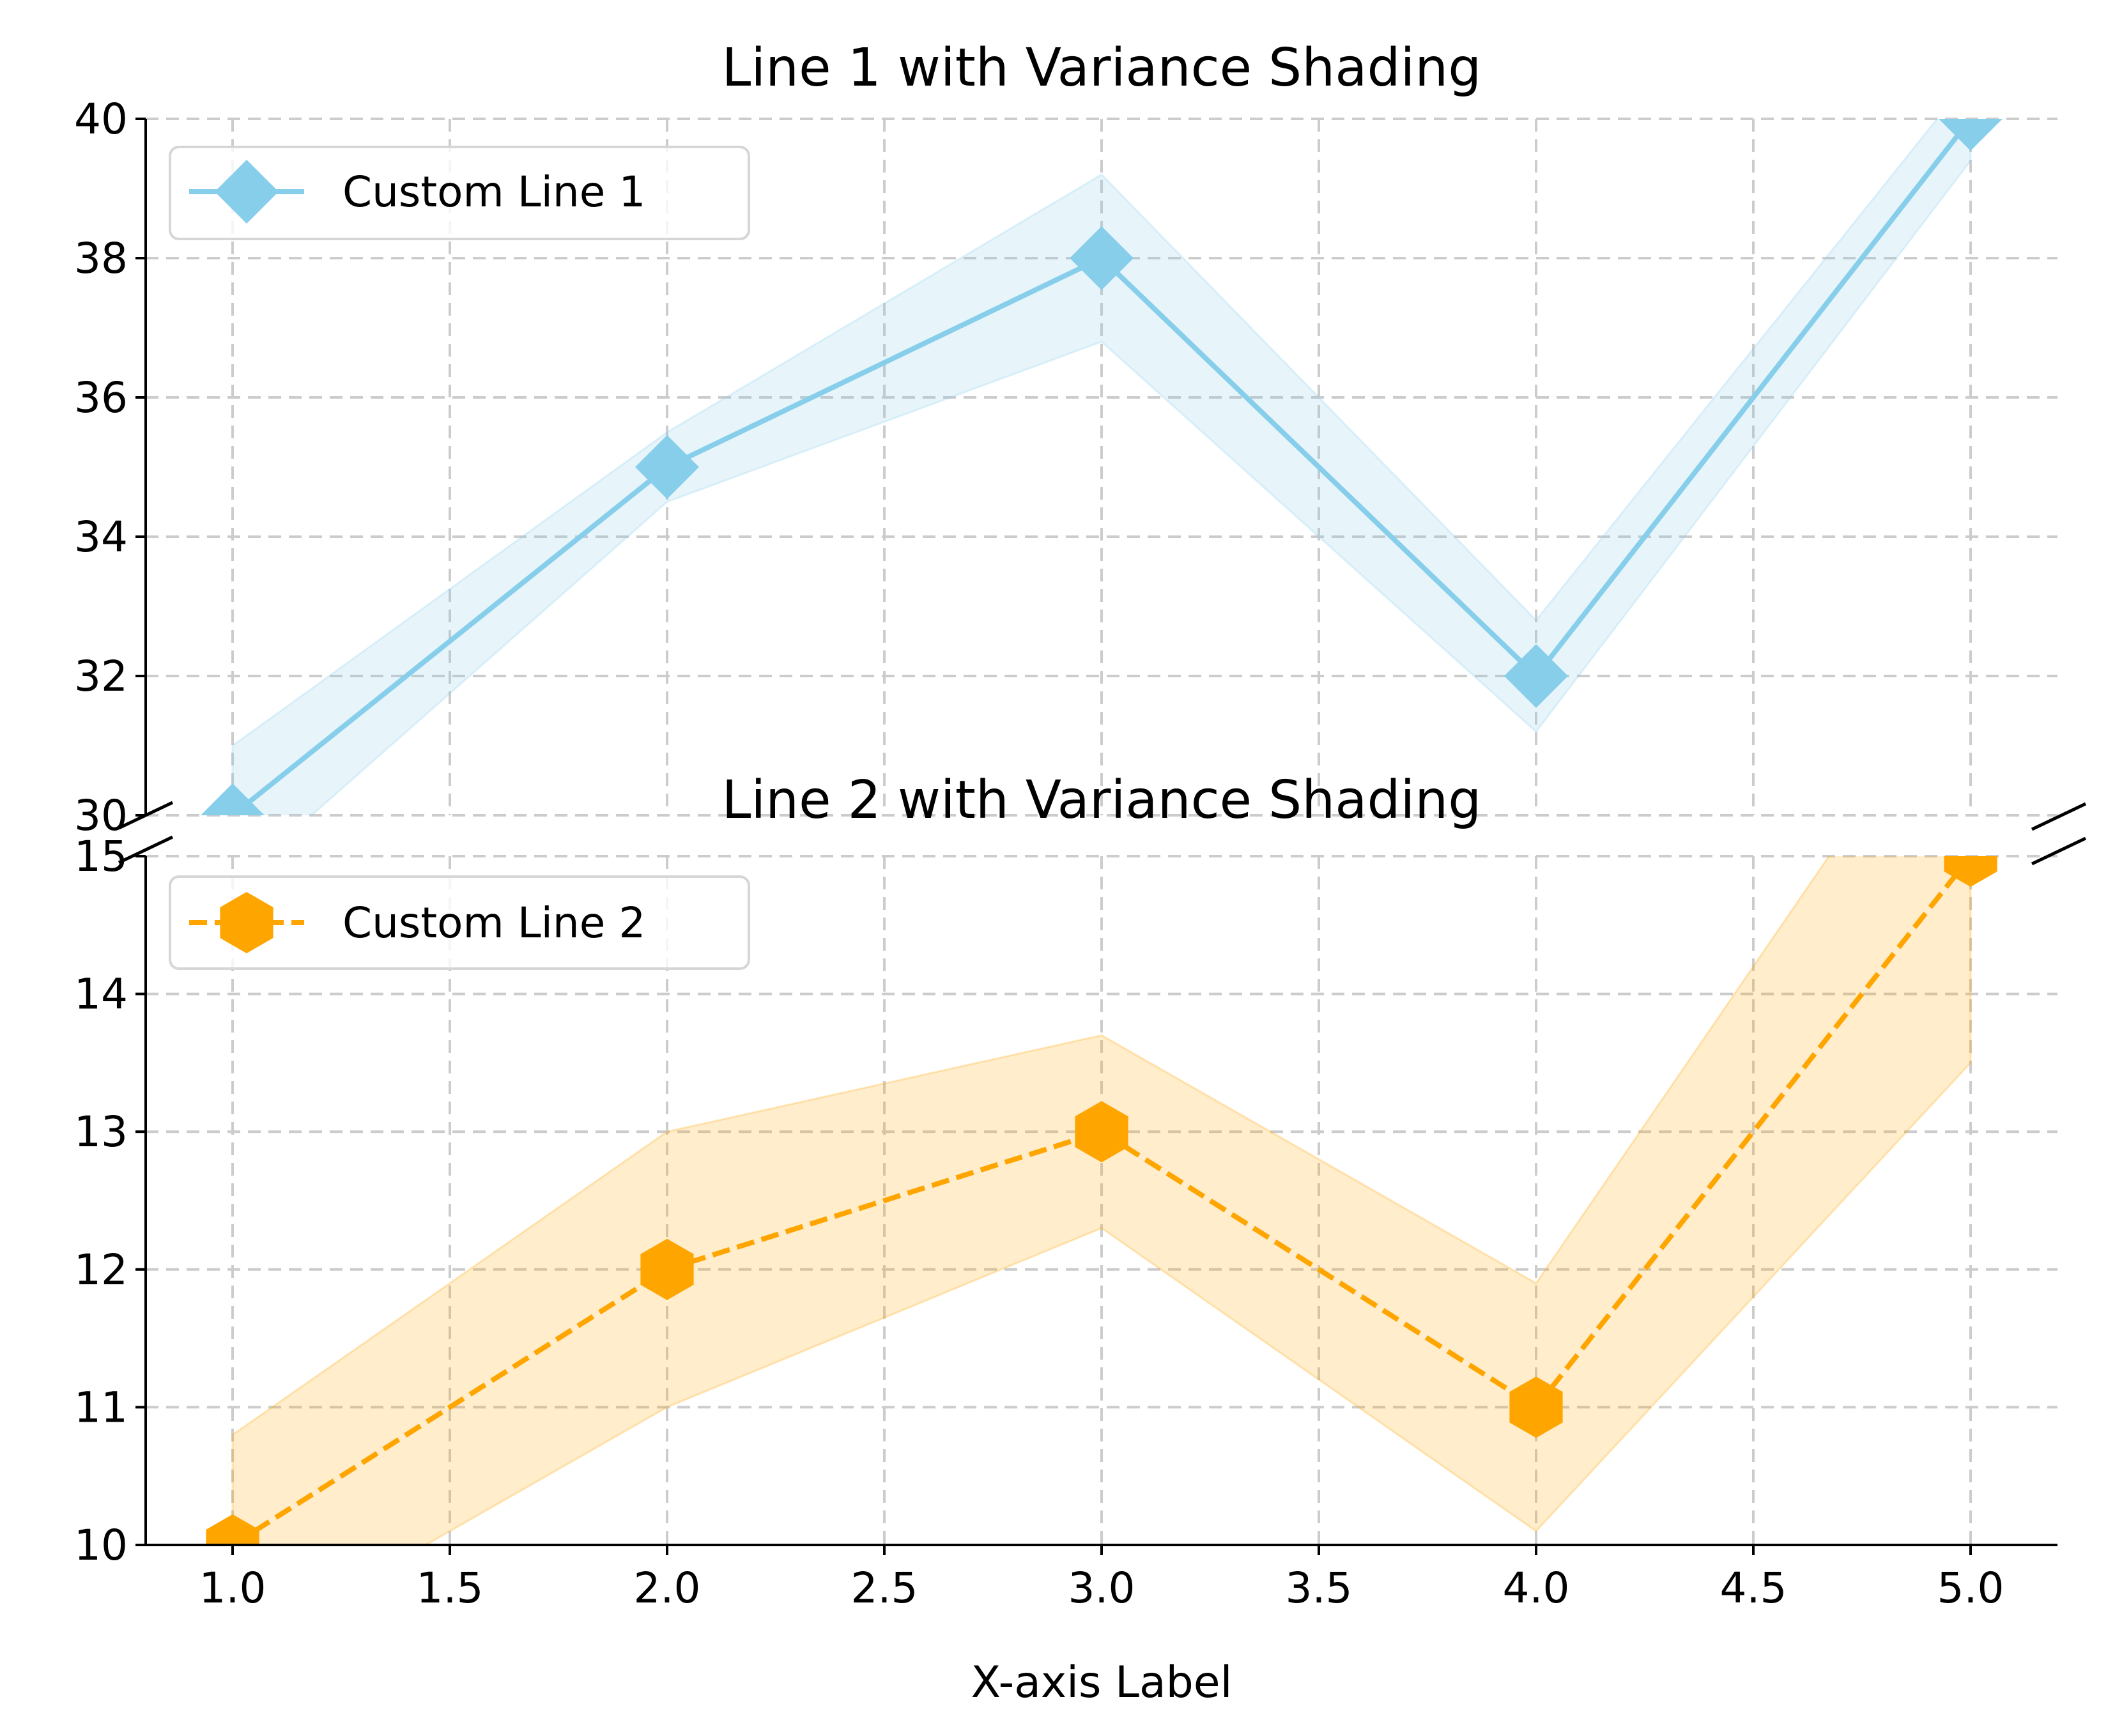  Describe the element at coordinates (1753, 1588) in the screenshot. I see `x-tick-label: 4.5` at that location.